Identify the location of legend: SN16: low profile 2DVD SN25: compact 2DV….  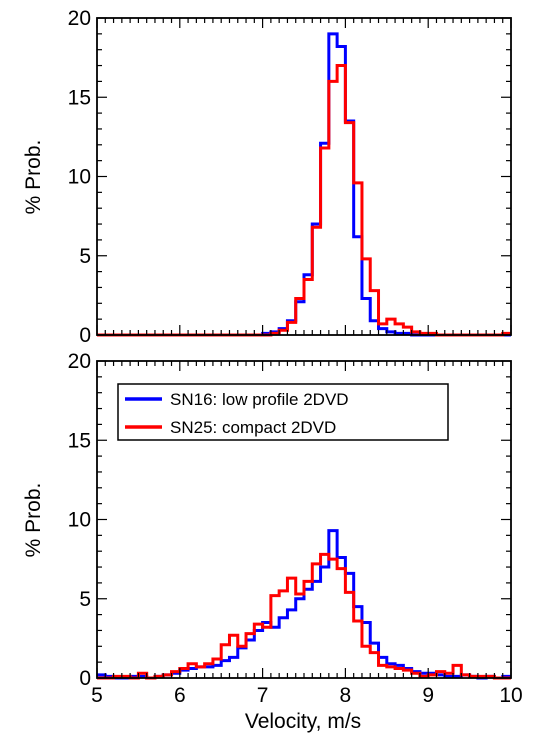
(283, 412).